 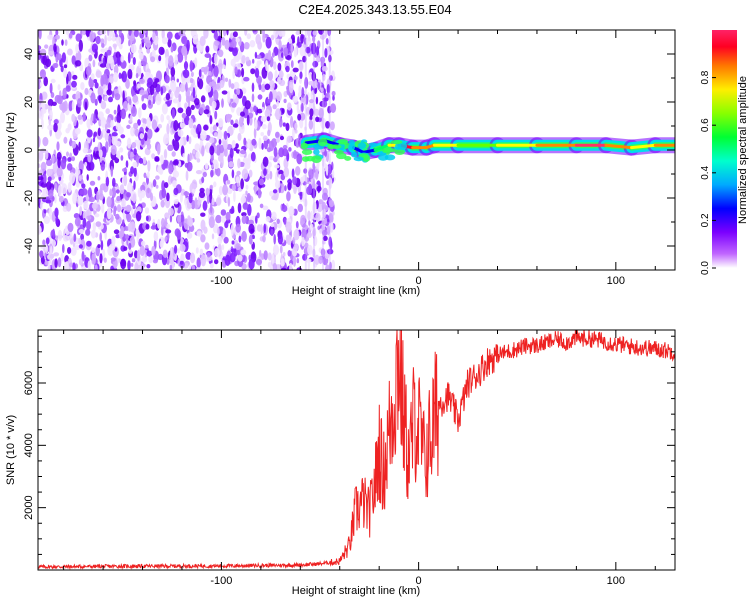 I want to click on x-tick-label: -100, so click(x=221, y=281).